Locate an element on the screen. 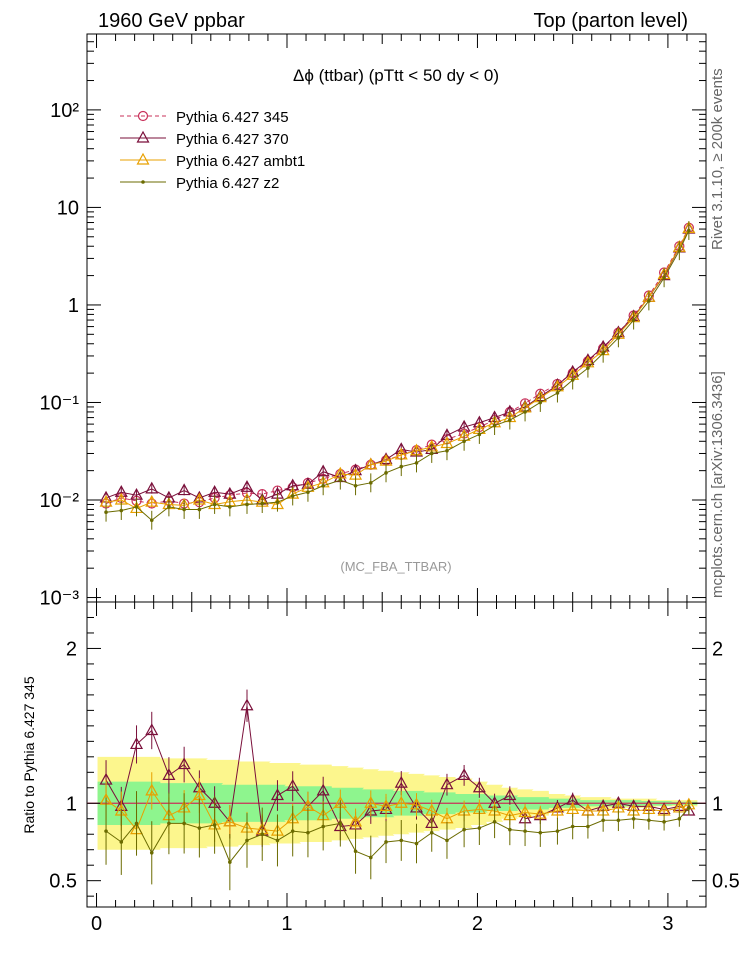 The height and width of the screenshot is (972, 746). y-tick-label: 10⁻¹ is located at coordinates (60, 403).